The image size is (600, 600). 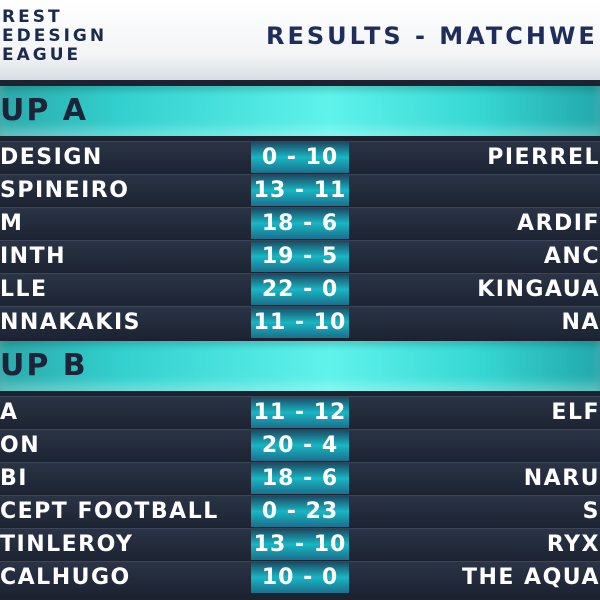 I want to click on away-team: ELF, so click(x=575, y=412).